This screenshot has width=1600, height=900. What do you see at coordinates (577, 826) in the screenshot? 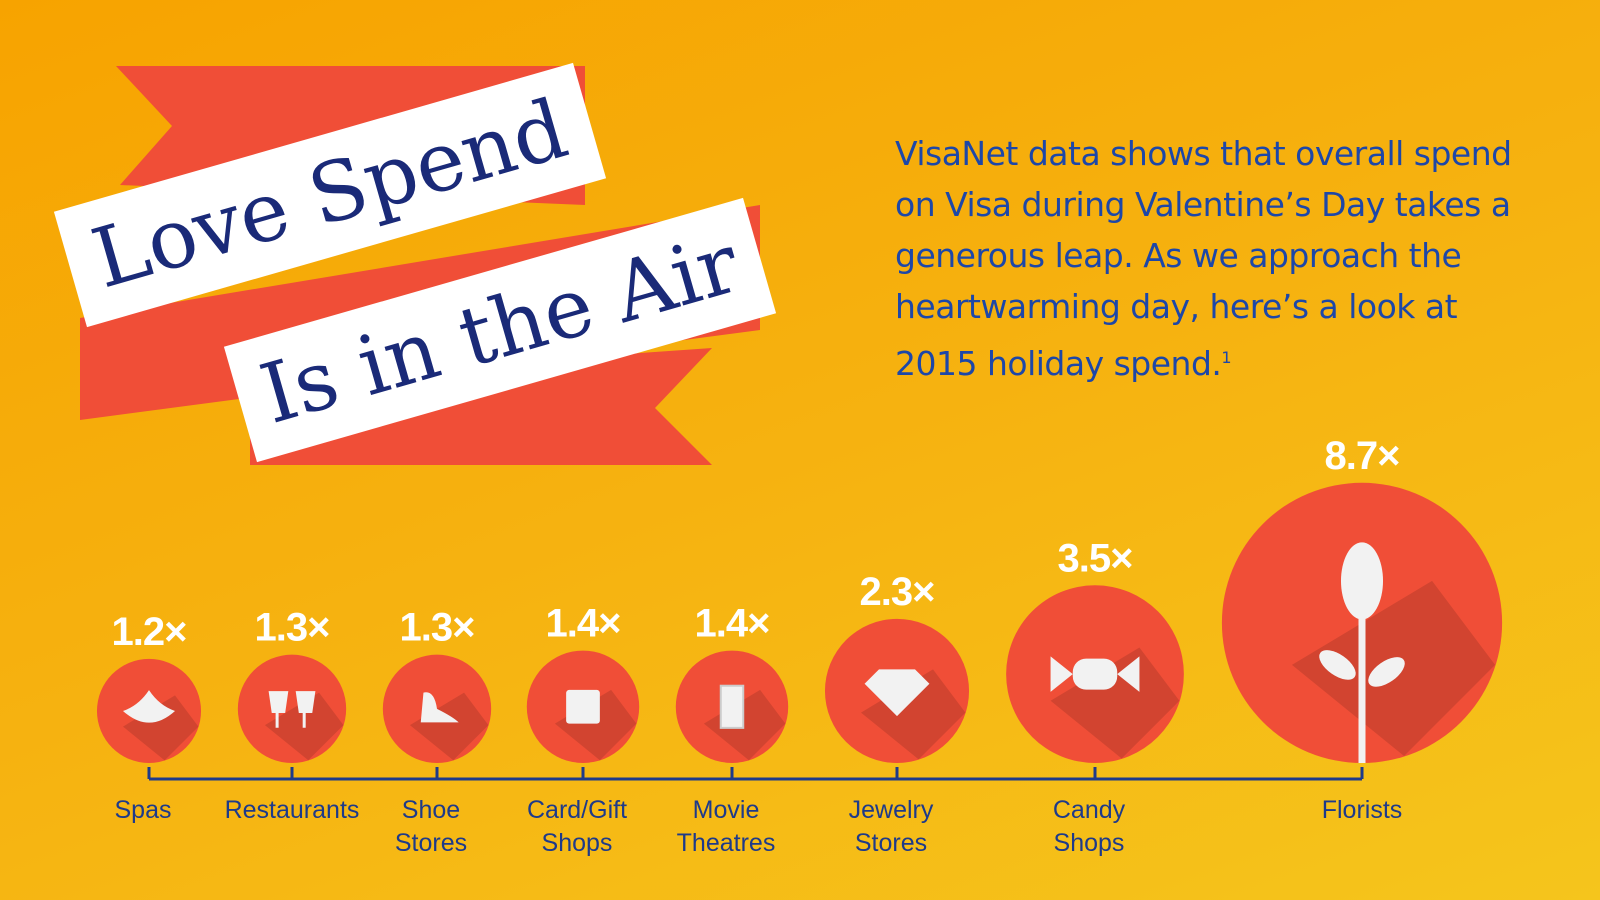
I see `category-label: Card/Gift Shops` at bounding box center [577, 826].